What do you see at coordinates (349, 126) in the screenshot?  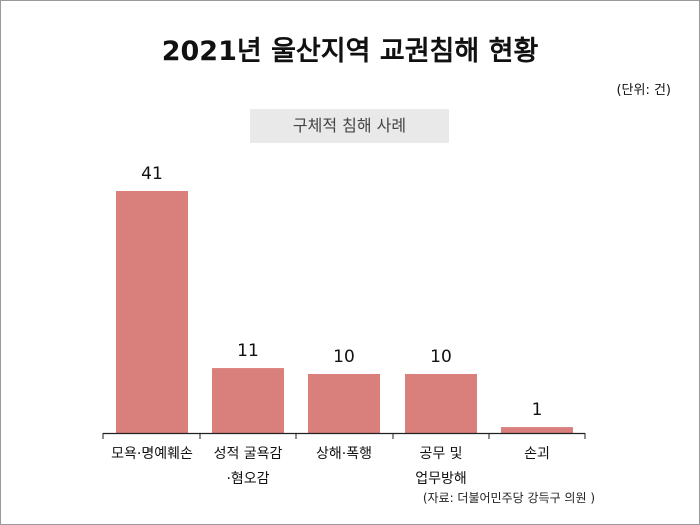 I see `chart-subtitle: 구체적 침해 사례` at bounding box center [349, 126].